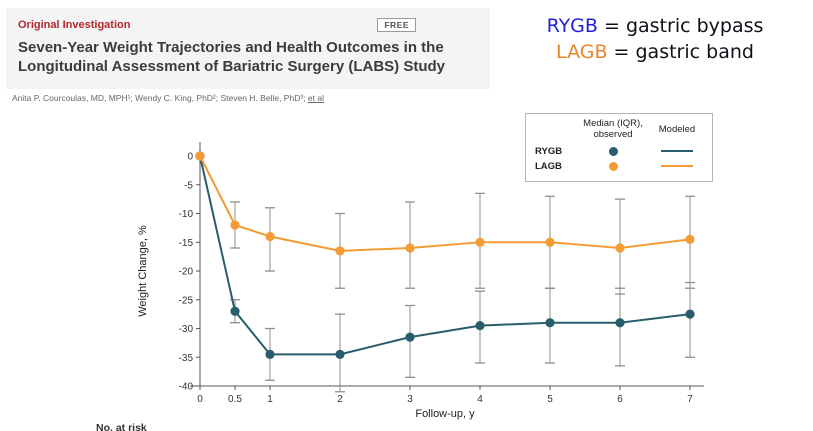 The height and width of the screenshot is (431, 813). I want to click on legend-label-lagb: LAGB, so click(548, 166).